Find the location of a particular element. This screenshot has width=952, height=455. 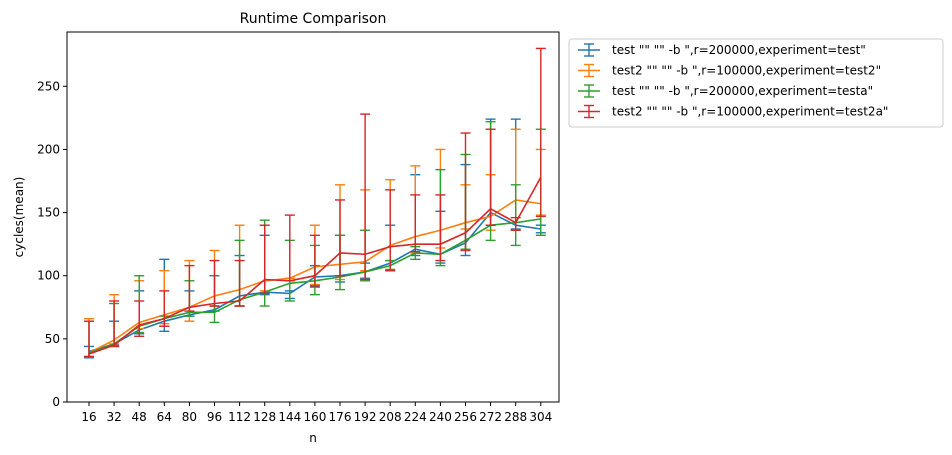

x-tick-label: 144 is located at coordinates (289, 417).